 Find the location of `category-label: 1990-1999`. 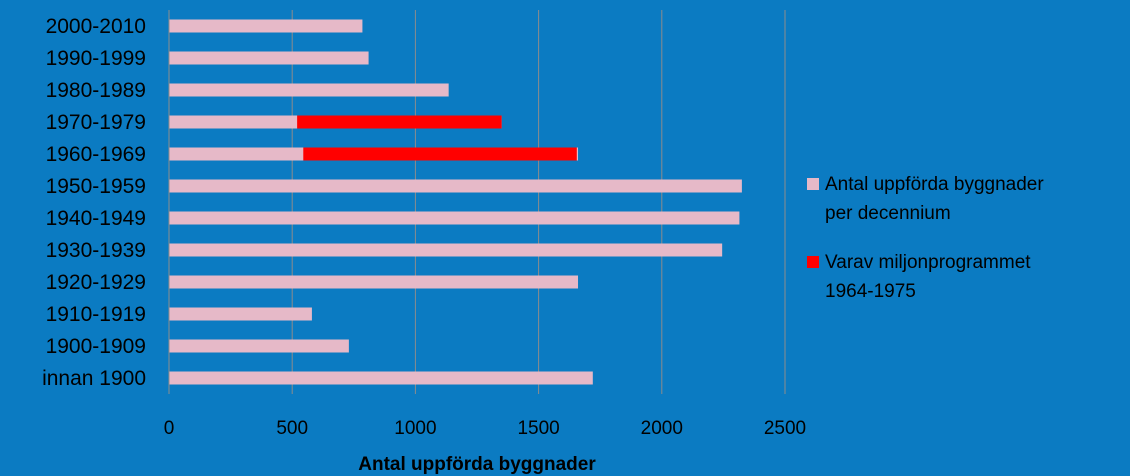

category-label: 1990-1999 is located at coordinates (96, 58).